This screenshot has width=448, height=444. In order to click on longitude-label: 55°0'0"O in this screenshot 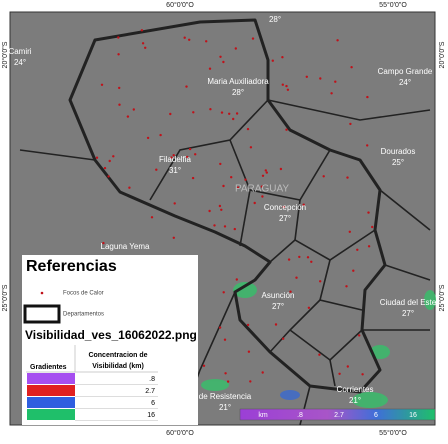, I will do `click(393, 5)`.